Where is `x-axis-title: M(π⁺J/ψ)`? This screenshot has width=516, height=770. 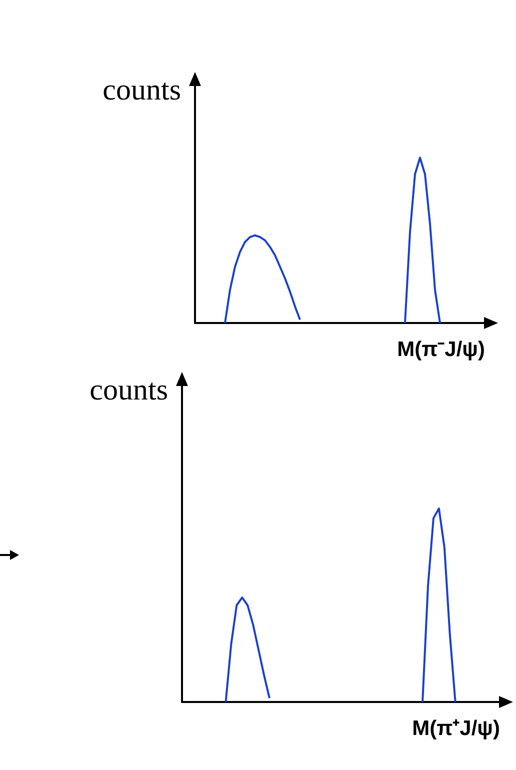 x-axis-title: M(π⁺J/ψ) is located at coordinates (456, 728).